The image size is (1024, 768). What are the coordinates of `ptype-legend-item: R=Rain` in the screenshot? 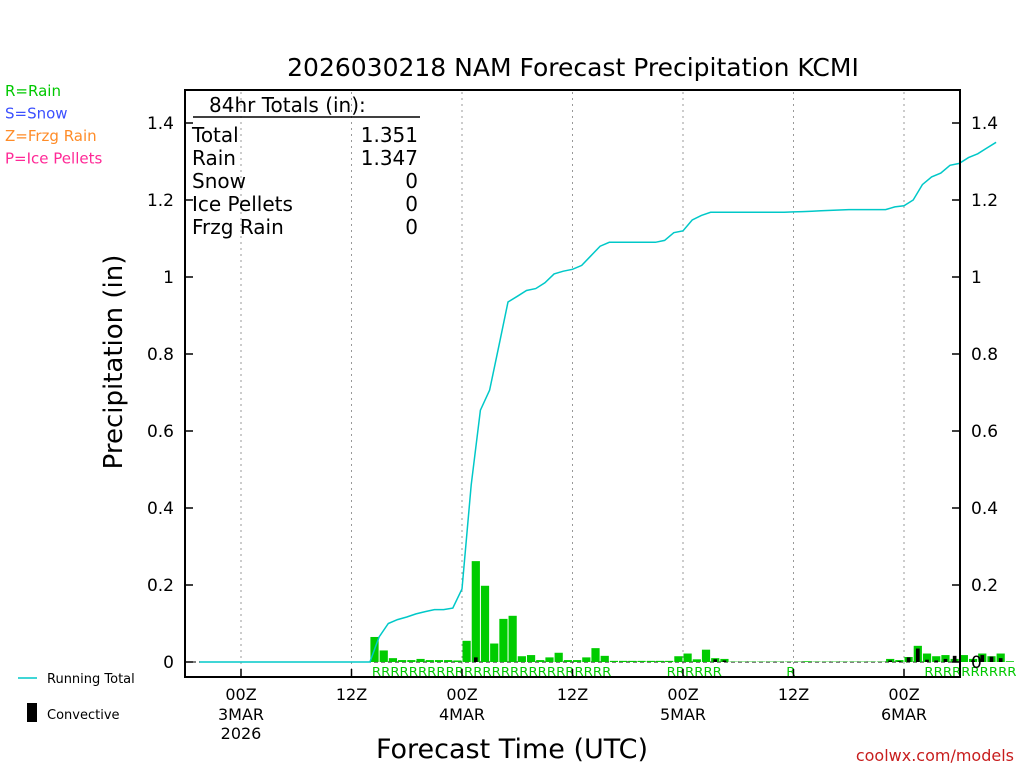 It's located at (33, 91).